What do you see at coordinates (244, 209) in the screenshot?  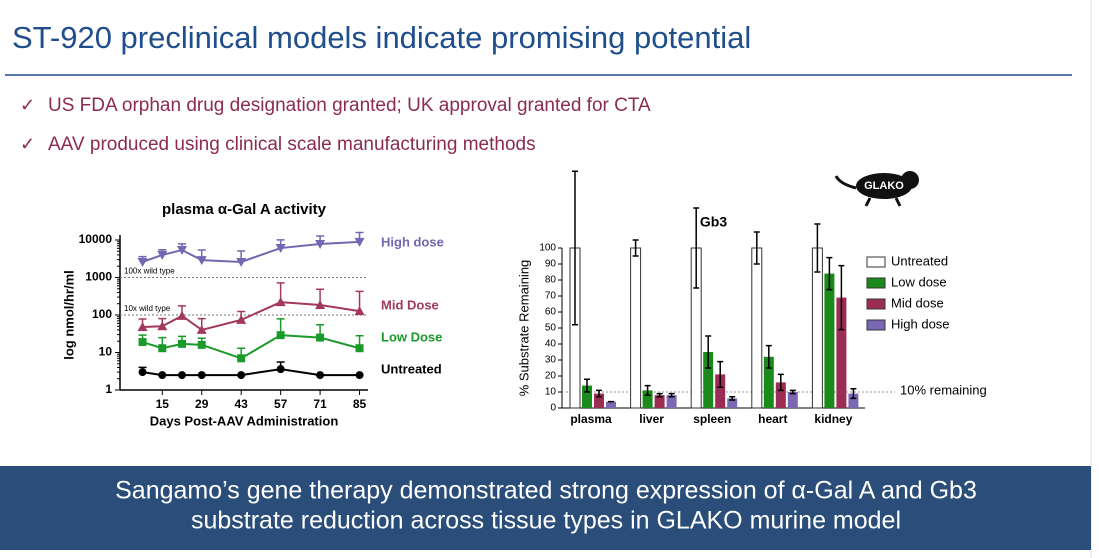 I see `chart-title: plasma α-Gal A activity` at bounding box center [244, 209].